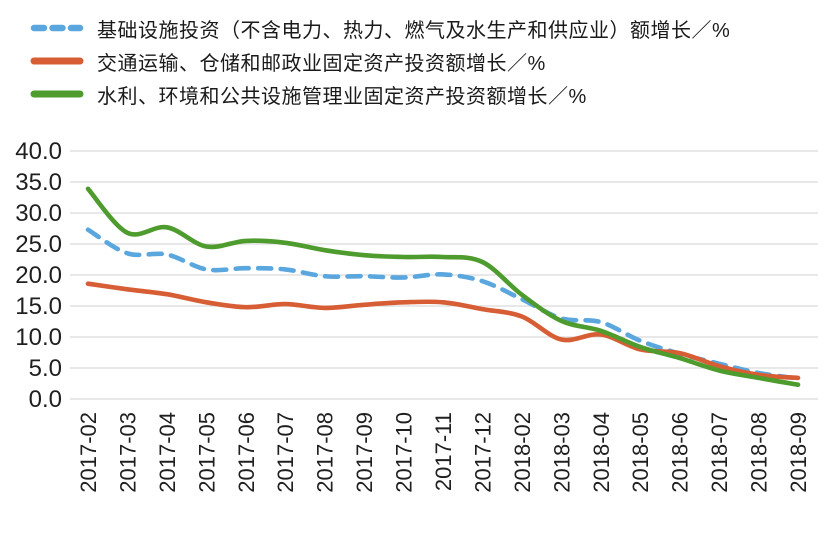  What do you see at coordinates (38, 306) in the screenshot?
I see `y-tick-label: 15.0` at bounding box center [38, 306].